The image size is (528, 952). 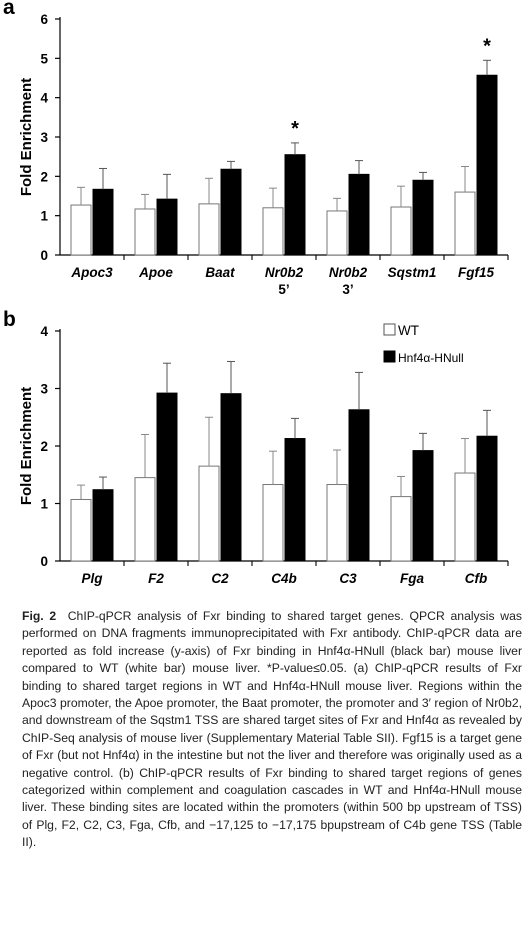 I want to click on x-tick-label: 5’, so click(x=283, y=289).